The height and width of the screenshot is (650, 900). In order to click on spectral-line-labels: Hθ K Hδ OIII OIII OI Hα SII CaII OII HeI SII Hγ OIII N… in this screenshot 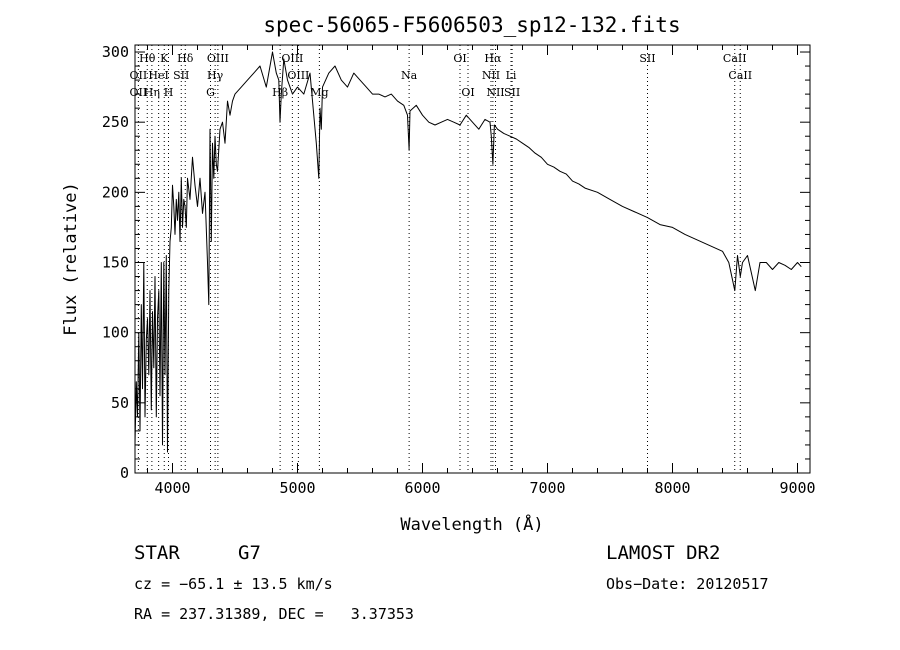, I will do `click(441, 75)`.